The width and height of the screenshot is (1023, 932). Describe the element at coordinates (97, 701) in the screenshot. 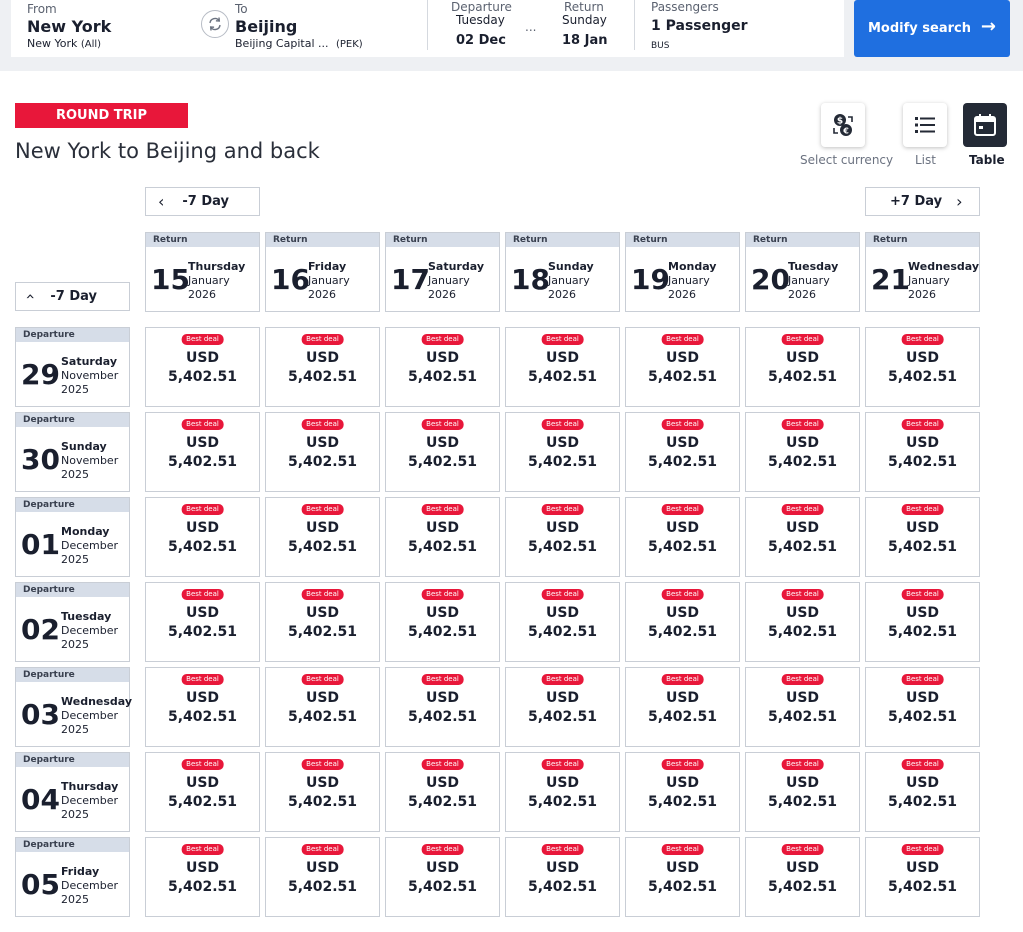

I see `departure-weekday: Wednesday` at that location.